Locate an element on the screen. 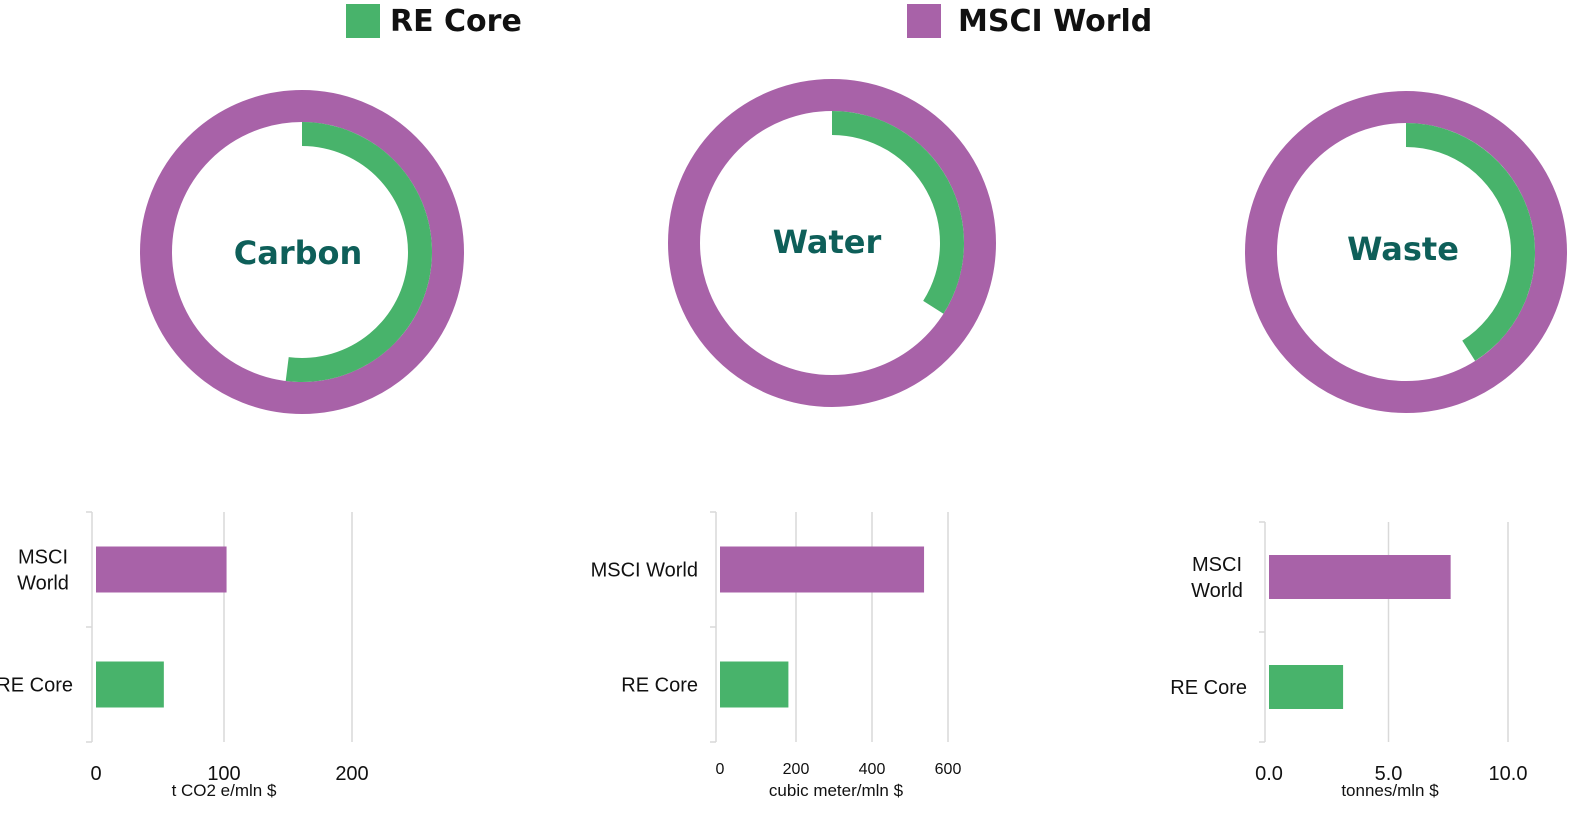 This screenshot has width=1595, height=815. axis-label-water: cubic meter/mln $ is located at coordinates (836, 790).